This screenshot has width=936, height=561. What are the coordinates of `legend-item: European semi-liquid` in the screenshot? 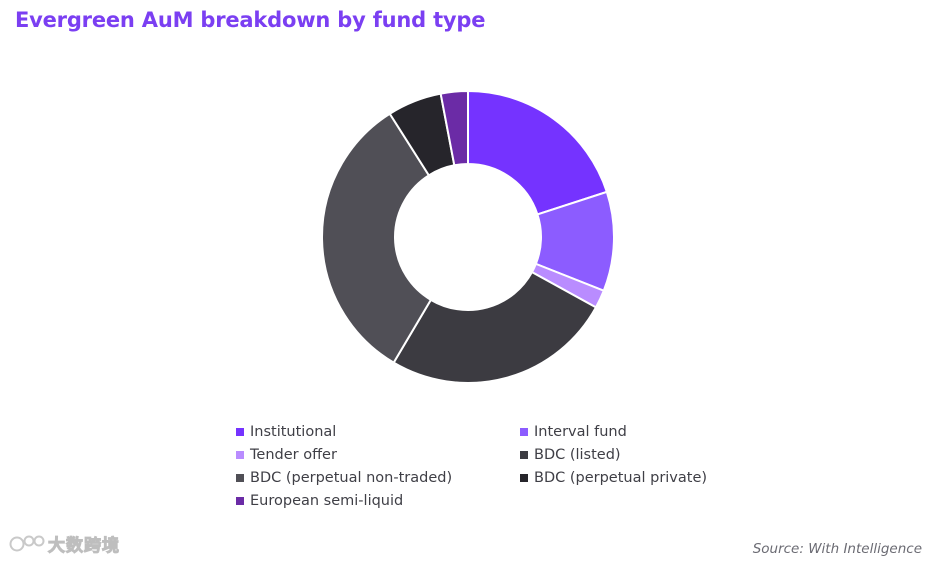 It's located at (378, 501).